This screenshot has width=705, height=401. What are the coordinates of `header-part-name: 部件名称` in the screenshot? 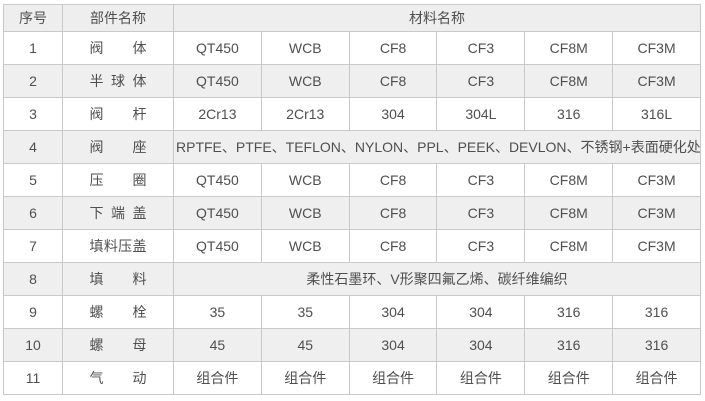 It's located at (118, 18).